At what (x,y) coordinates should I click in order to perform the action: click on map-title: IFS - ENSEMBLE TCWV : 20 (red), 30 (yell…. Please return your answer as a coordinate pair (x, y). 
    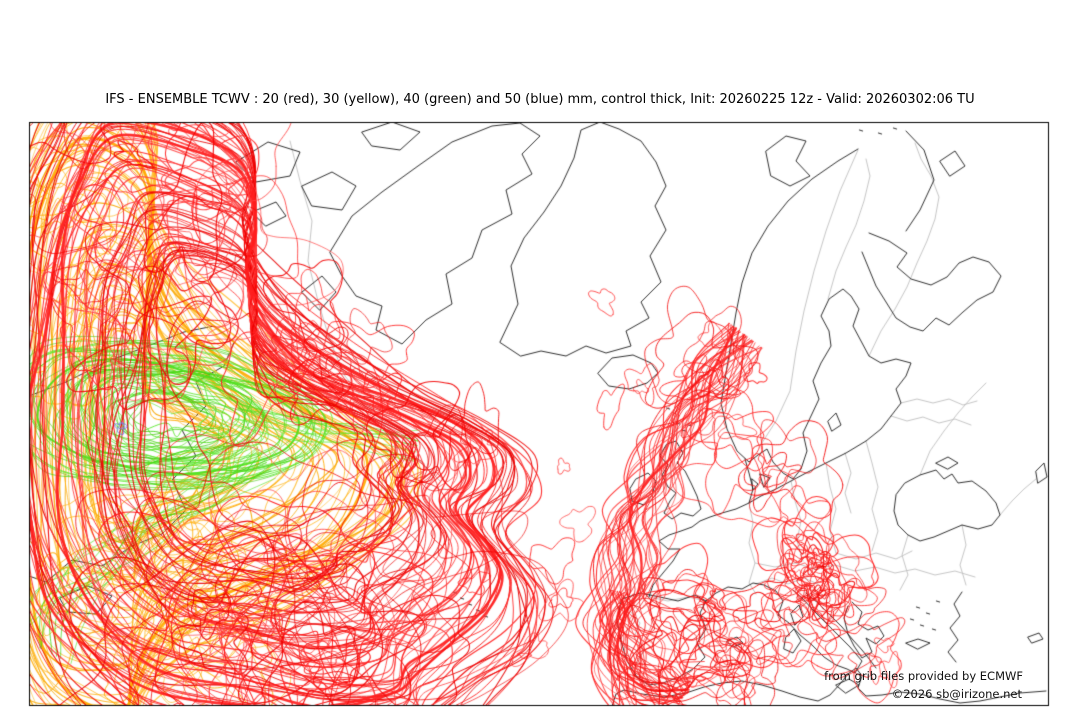
    Looking at the image, I should click on (540, 99).